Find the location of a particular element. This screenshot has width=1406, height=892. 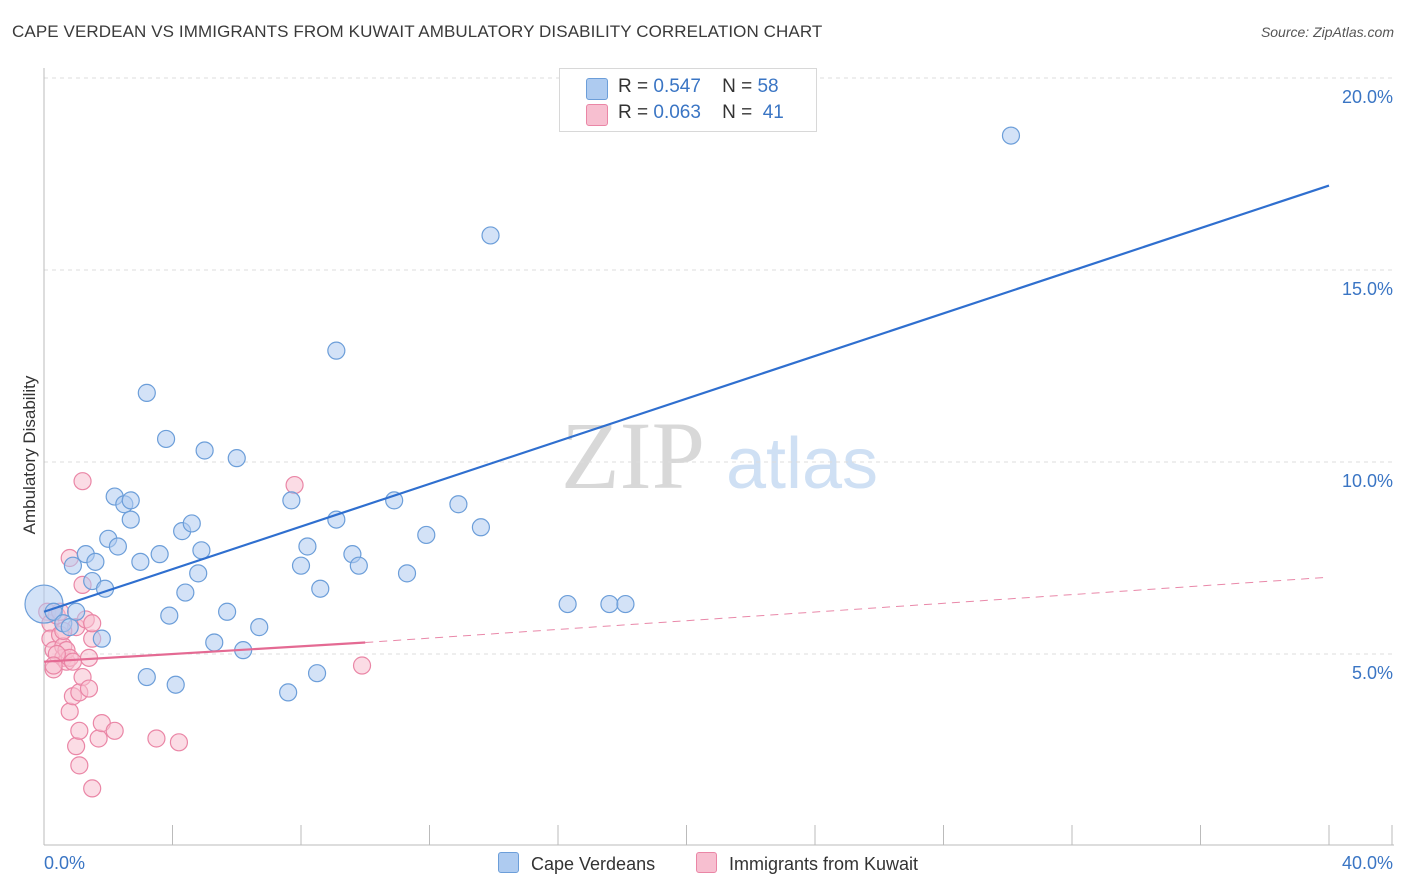

x-tick-label-0: 0.0% is located at coordinates (64, 863).